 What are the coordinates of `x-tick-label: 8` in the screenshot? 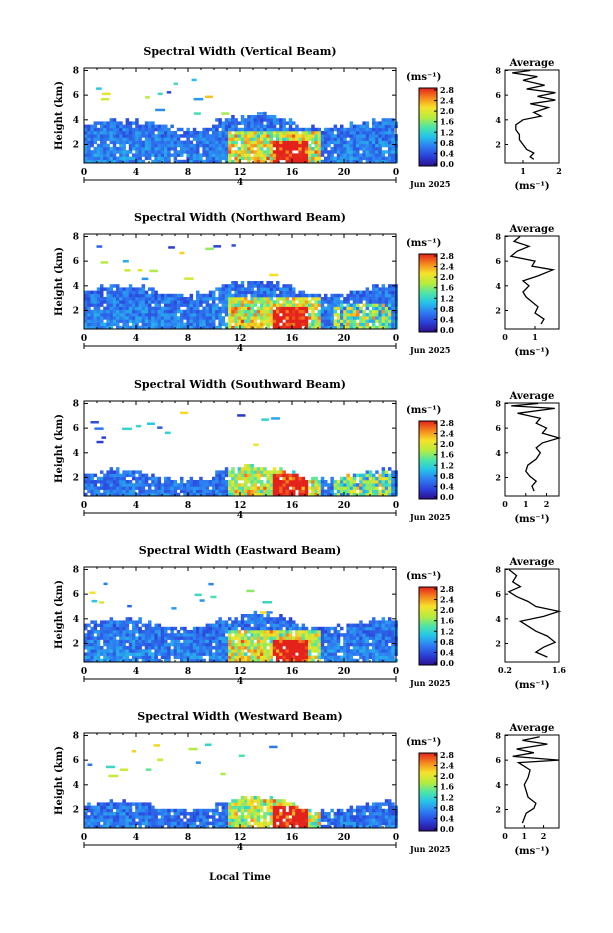 It's located at (188, 506).